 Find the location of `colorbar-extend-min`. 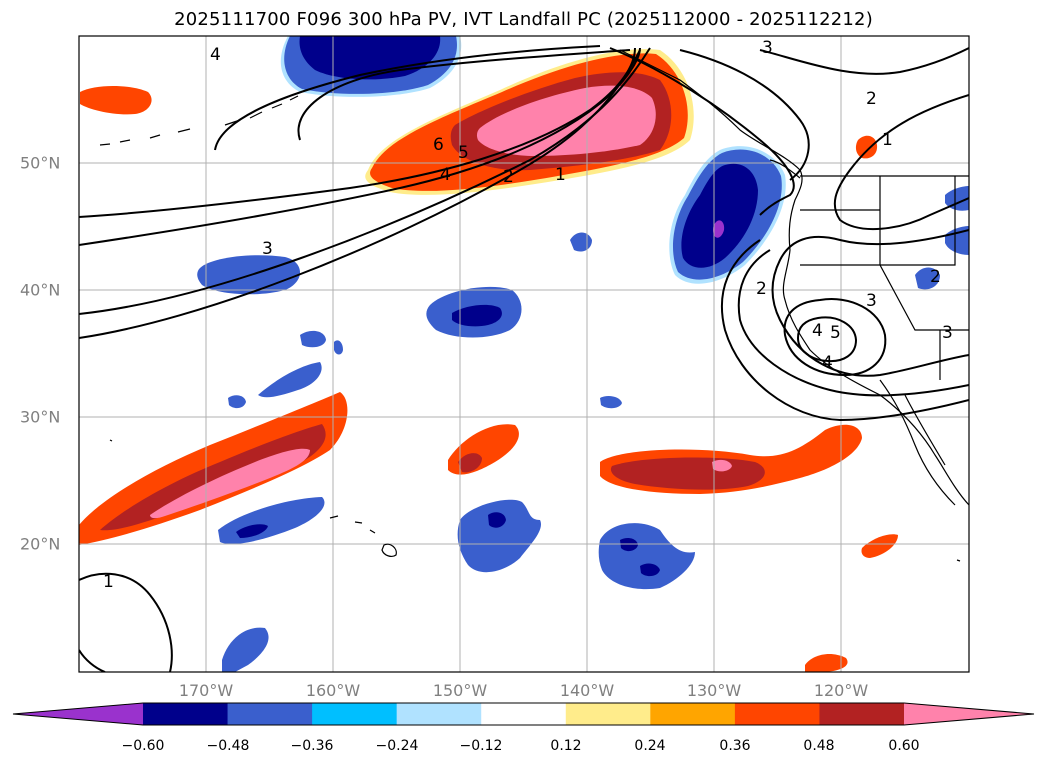

colorbar-extend-min is located at coordinates (78, 714).